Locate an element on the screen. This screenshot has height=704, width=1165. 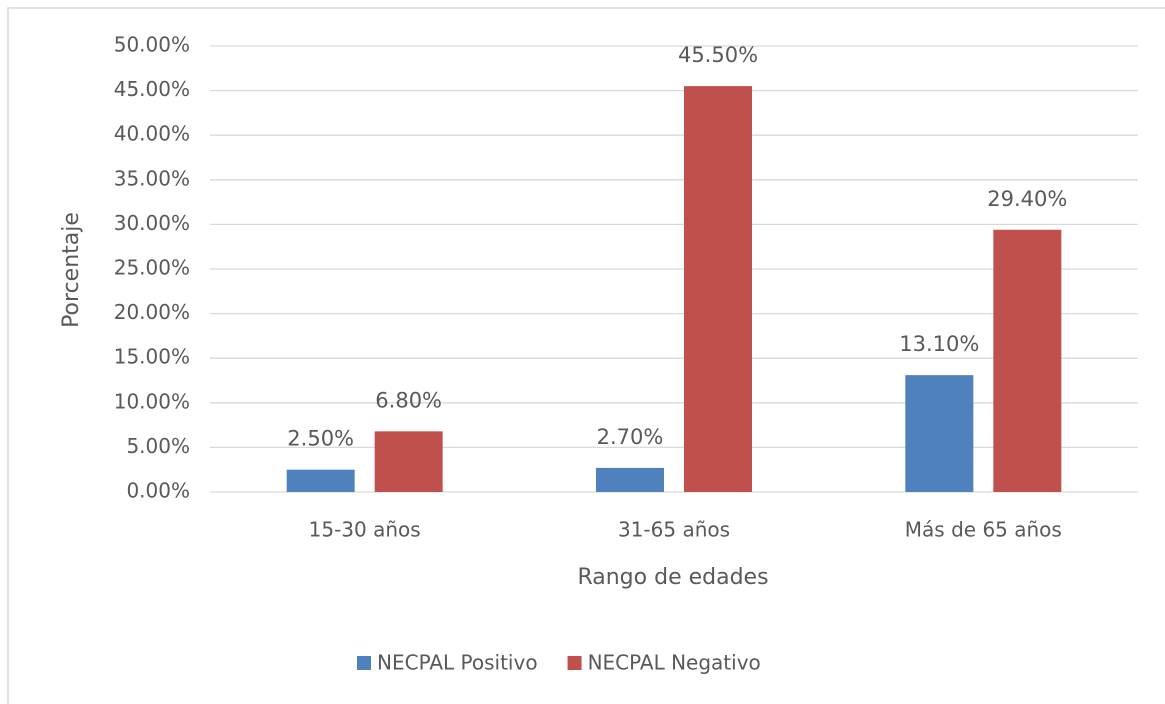
y-tick-label: 50.00% is located at coordinates (152, 45).